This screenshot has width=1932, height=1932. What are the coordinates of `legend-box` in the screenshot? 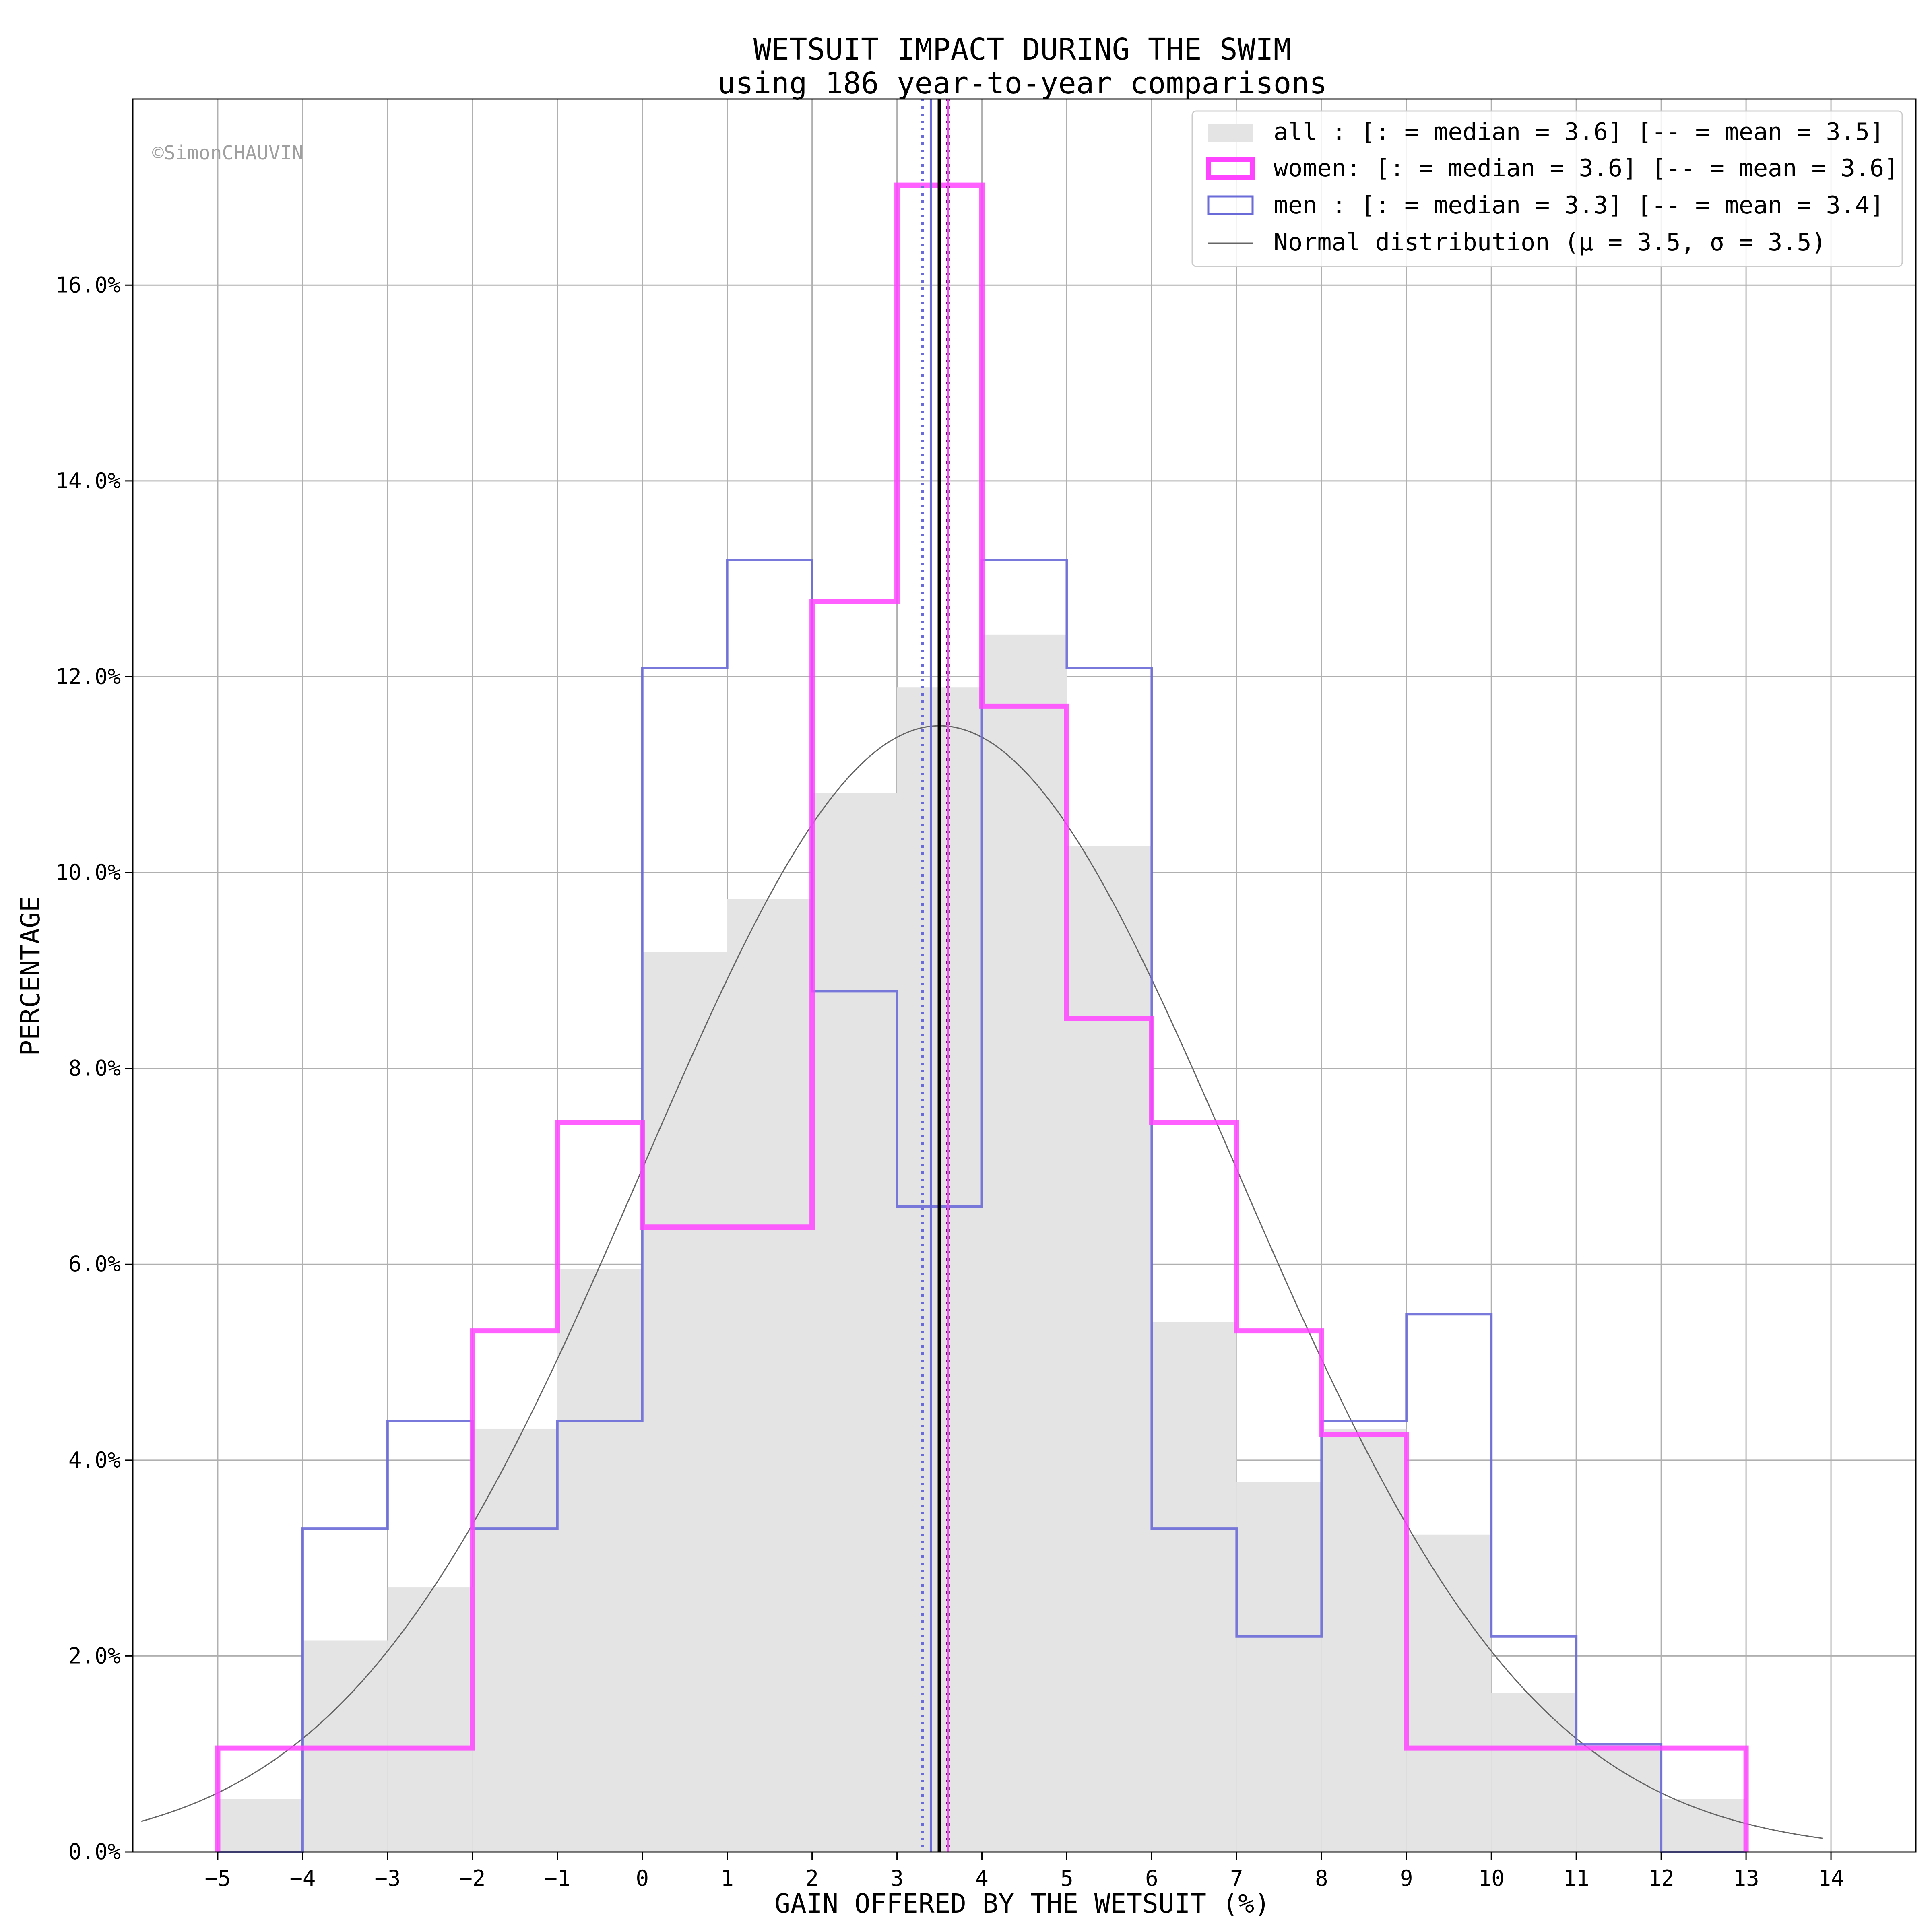 It's located at (1547, 188).